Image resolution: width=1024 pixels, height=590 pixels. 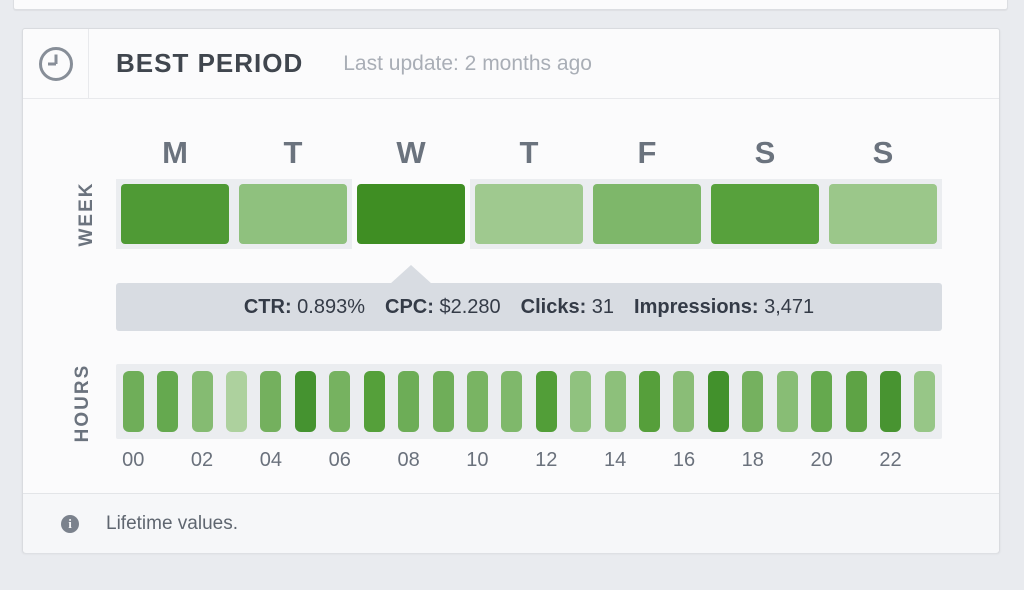 I want to click on hours-heatmap-strip, so click(x=529, y=401).